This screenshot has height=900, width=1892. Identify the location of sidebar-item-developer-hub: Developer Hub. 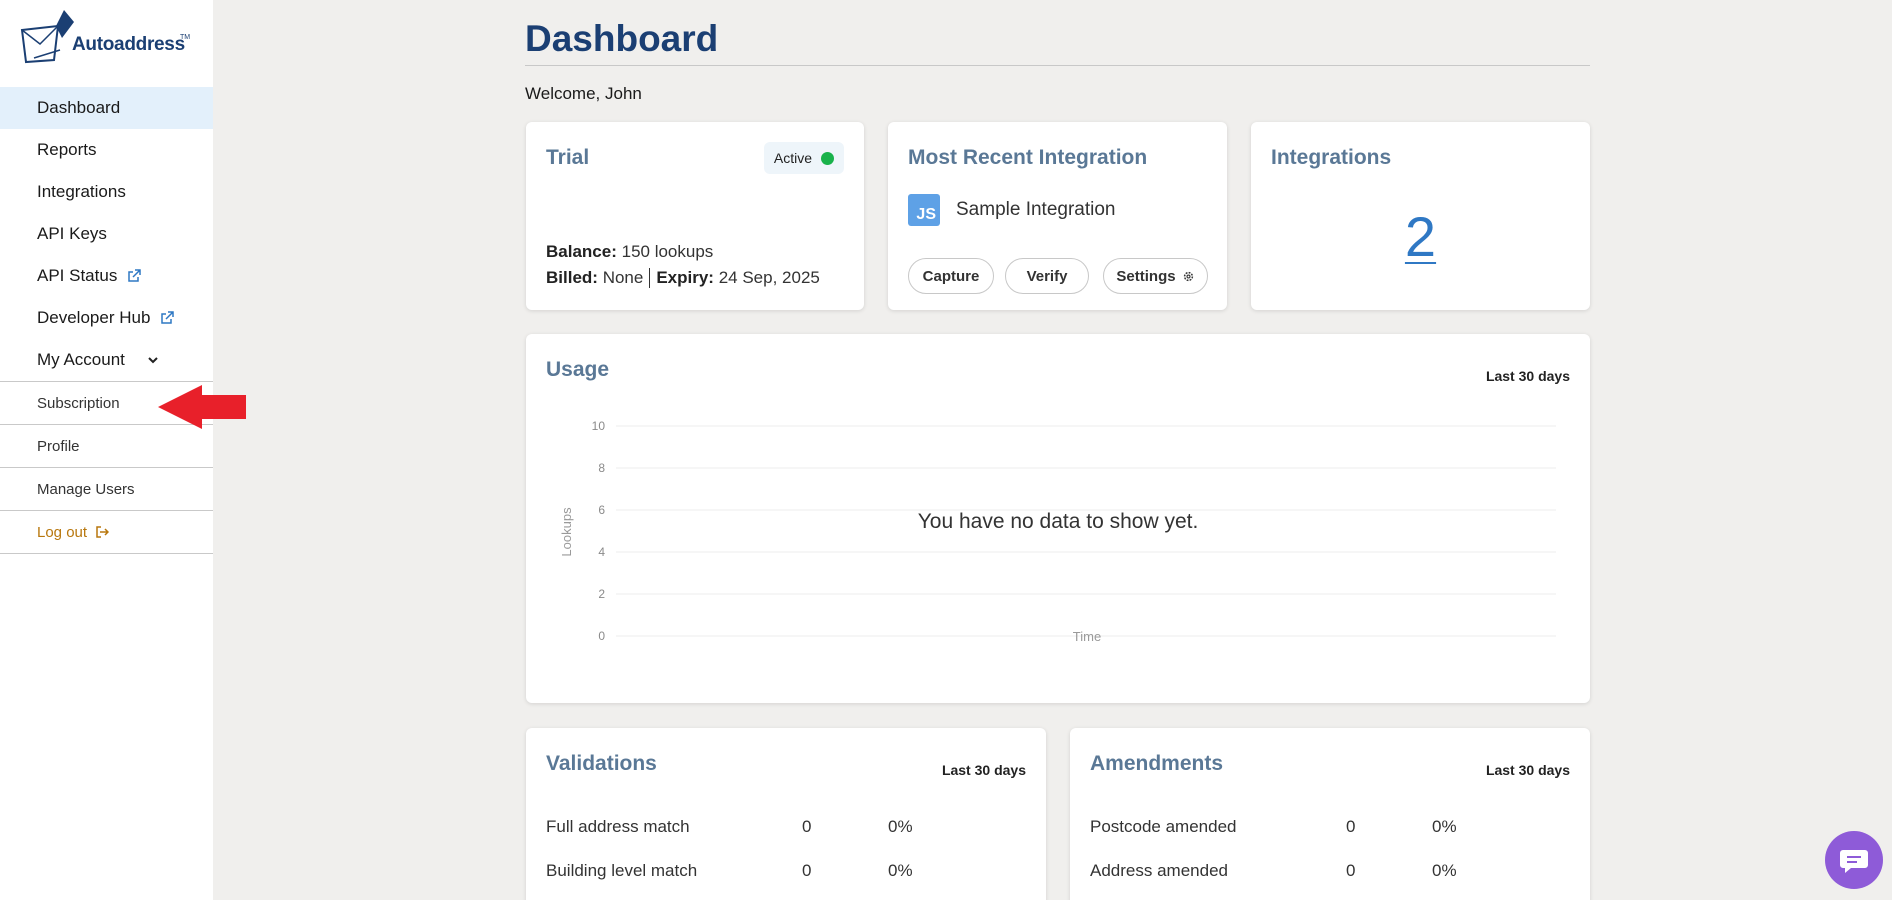
(106, 318).